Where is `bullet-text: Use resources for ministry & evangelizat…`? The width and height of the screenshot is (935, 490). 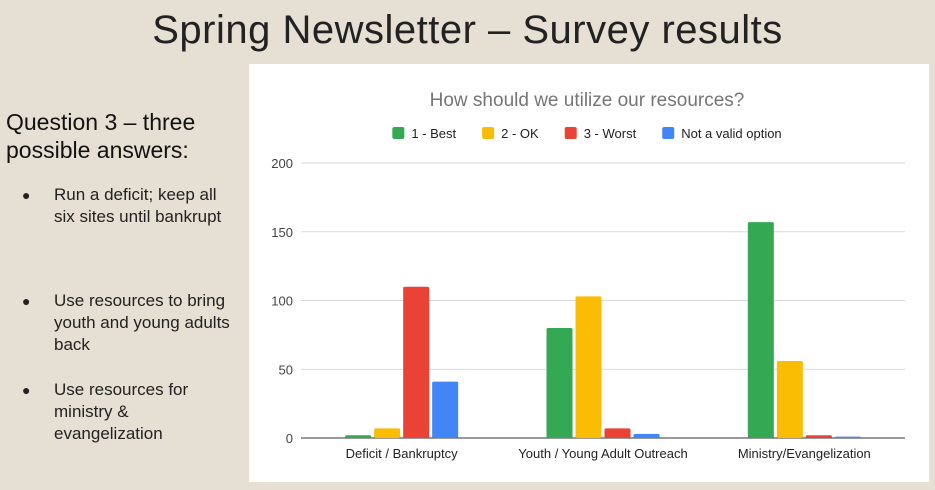 bullet-text: Use resources for ministry & evangelizat… is located at coordinates (121, 411).